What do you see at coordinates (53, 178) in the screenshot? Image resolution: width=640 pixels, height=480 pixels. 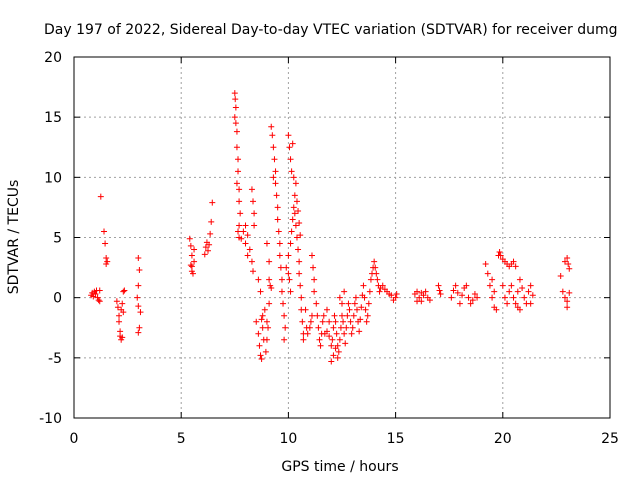 I see `y-tick-label: 10` at bounding box center [53, 178].